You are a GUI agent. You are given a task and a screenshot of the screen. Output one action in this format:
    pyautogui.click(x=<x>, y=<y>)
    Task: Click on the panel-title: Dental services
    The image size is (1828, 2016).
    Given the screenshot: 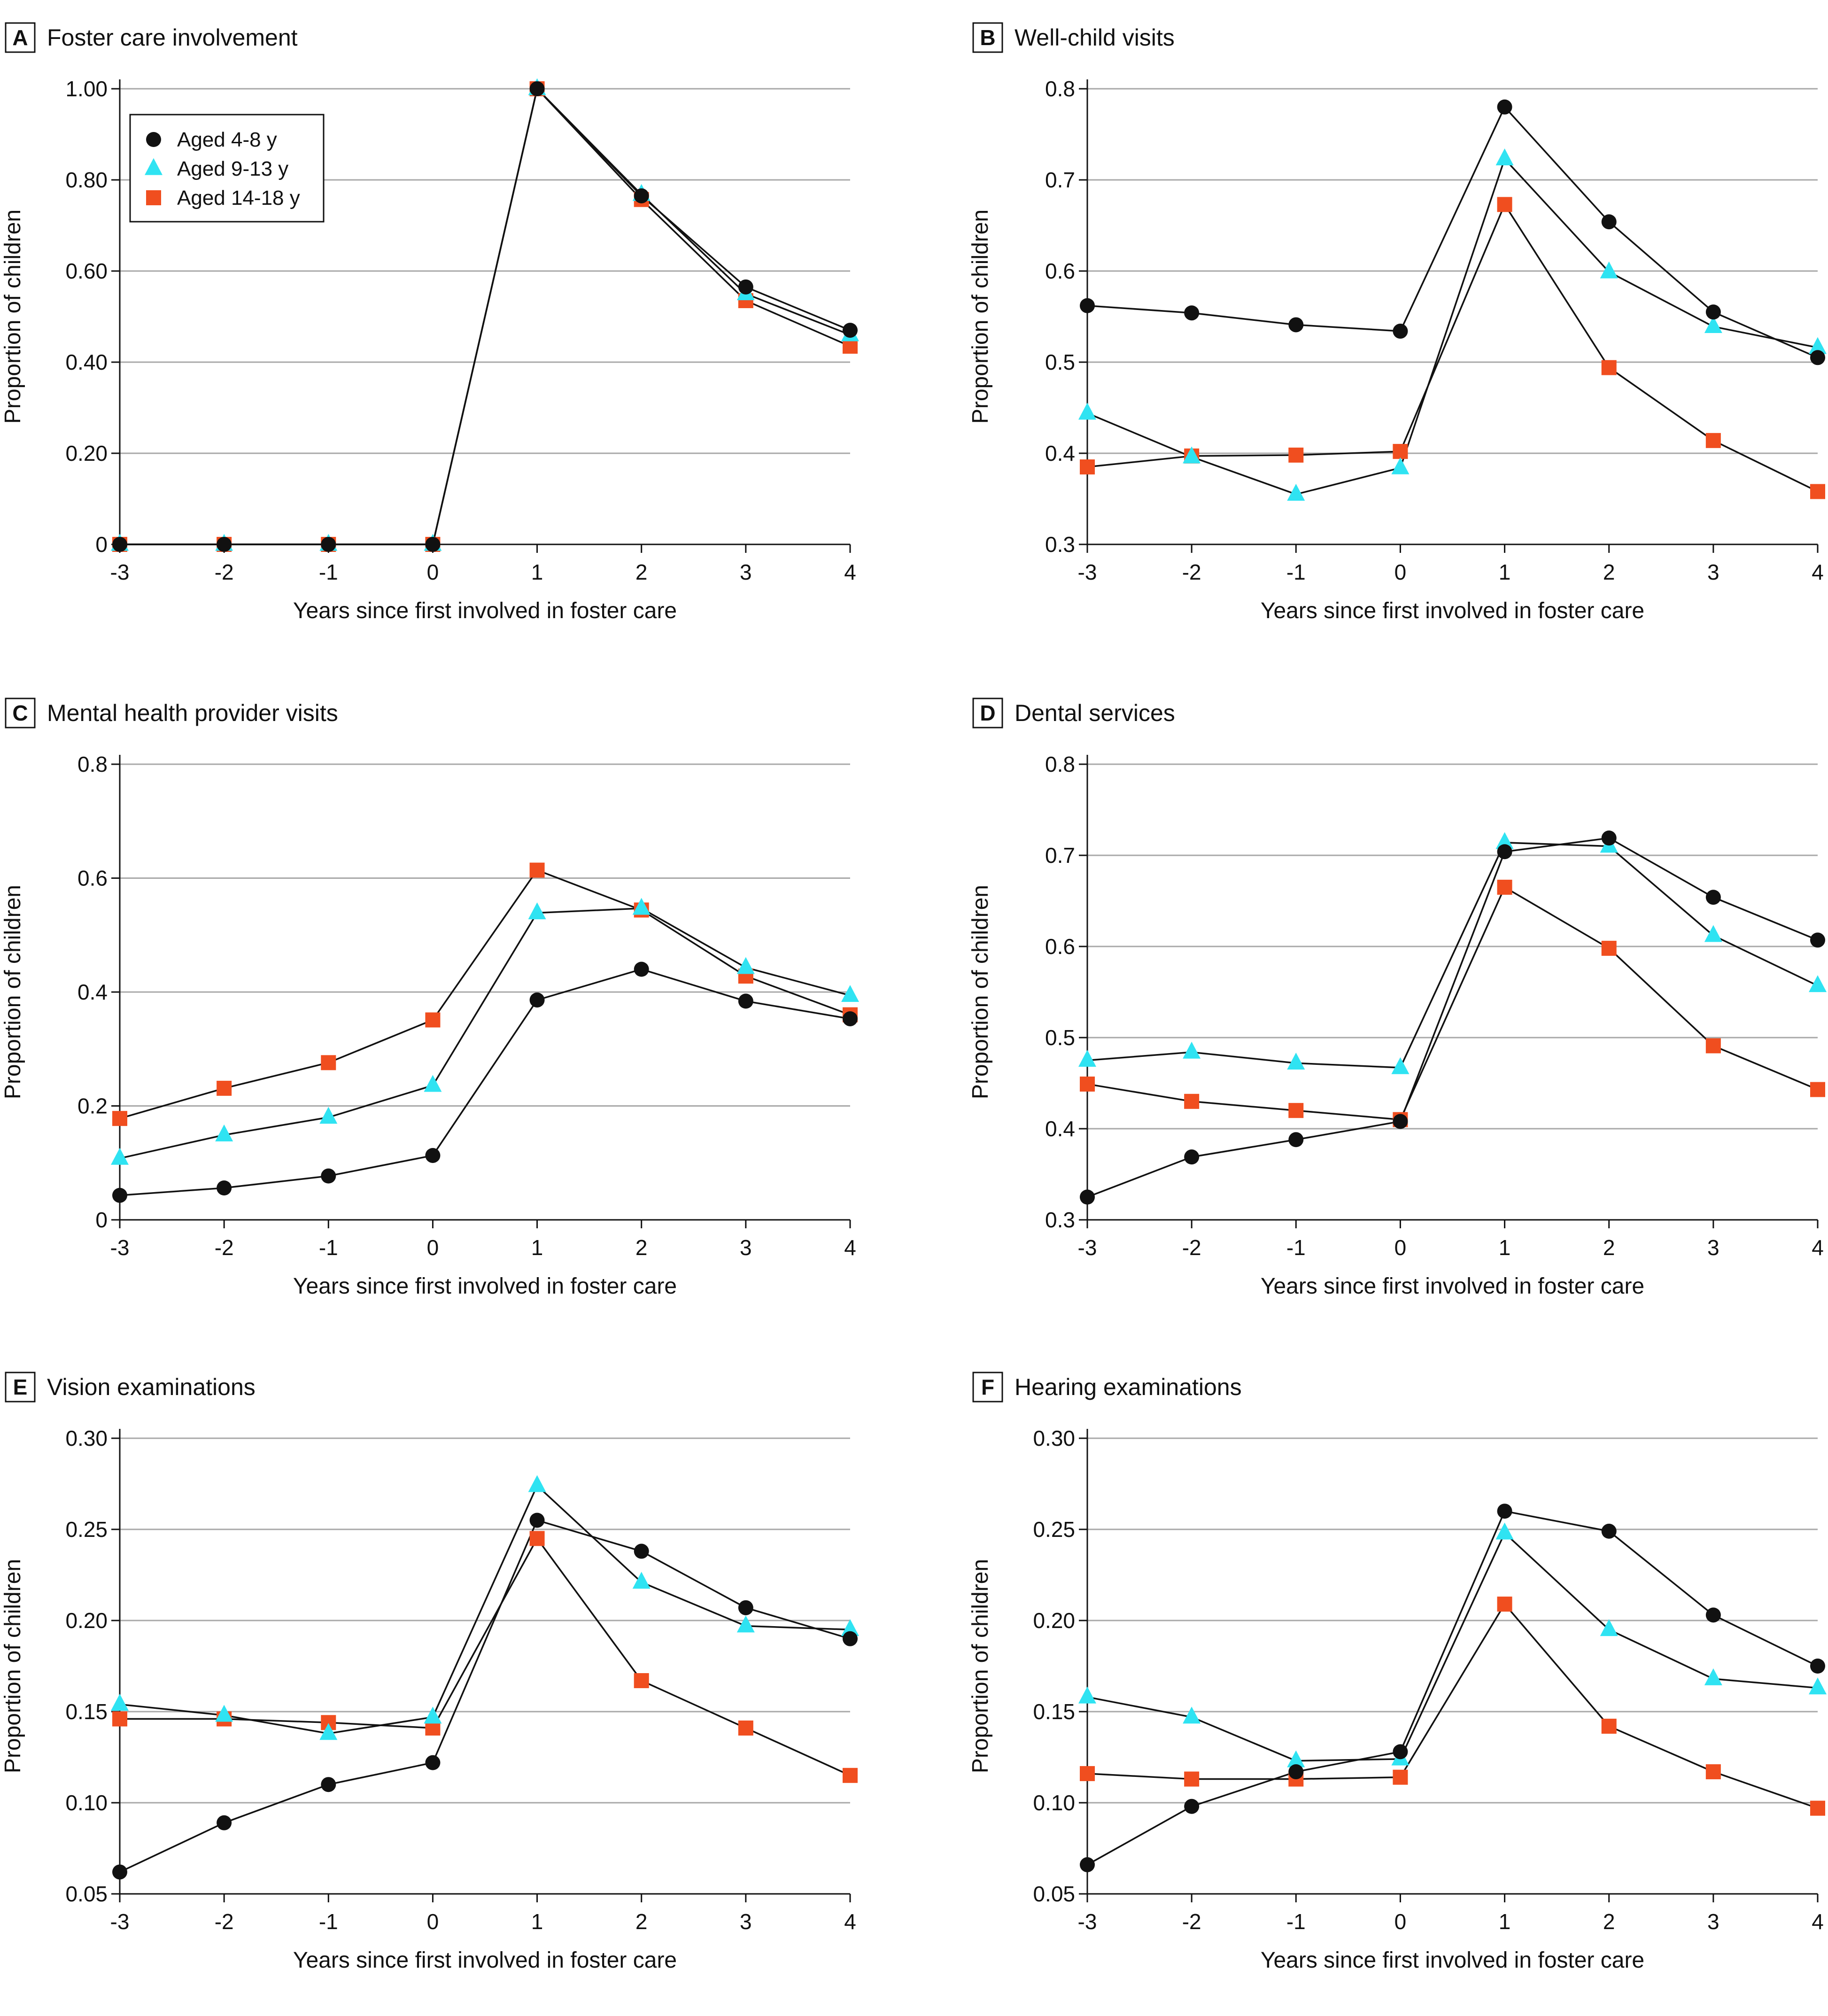 What is the action you would take?
    pyautogui.click(x=1095, y=713)
    